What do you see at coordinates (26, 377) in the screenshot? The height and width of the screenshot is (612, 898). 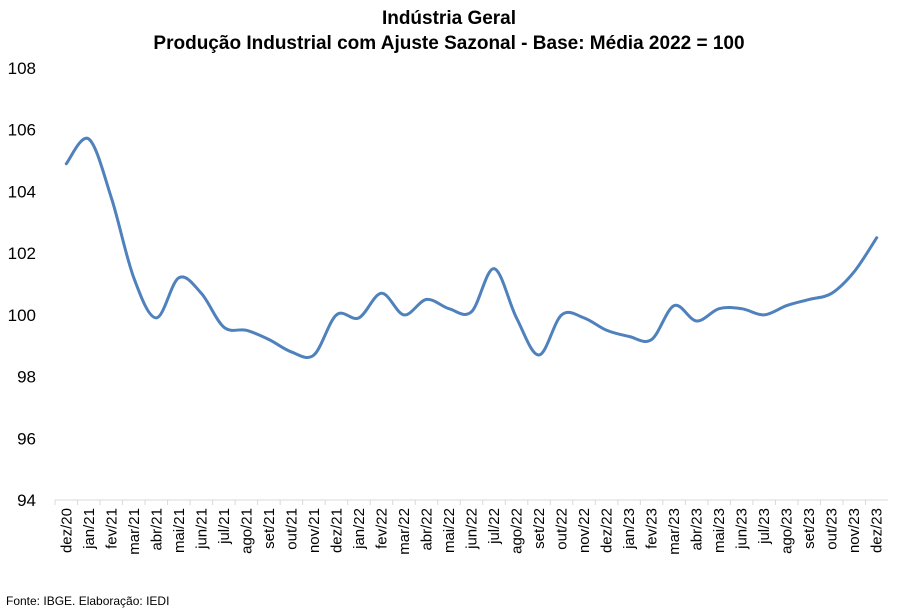 I see `y-tick-label: 98` at bounding box center [26, 377].